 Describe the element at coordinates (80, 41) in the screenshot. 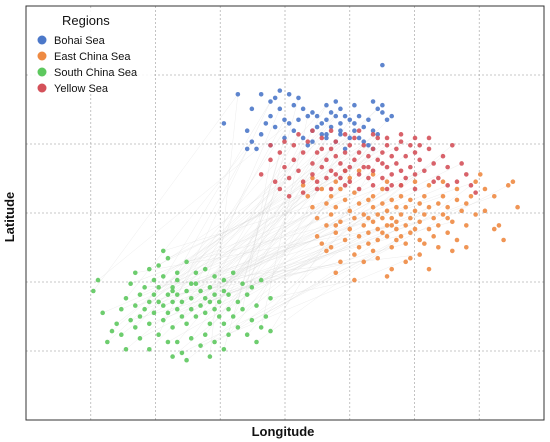

I see `legend-label-bohai-sea: Bohai Sea` at that location.